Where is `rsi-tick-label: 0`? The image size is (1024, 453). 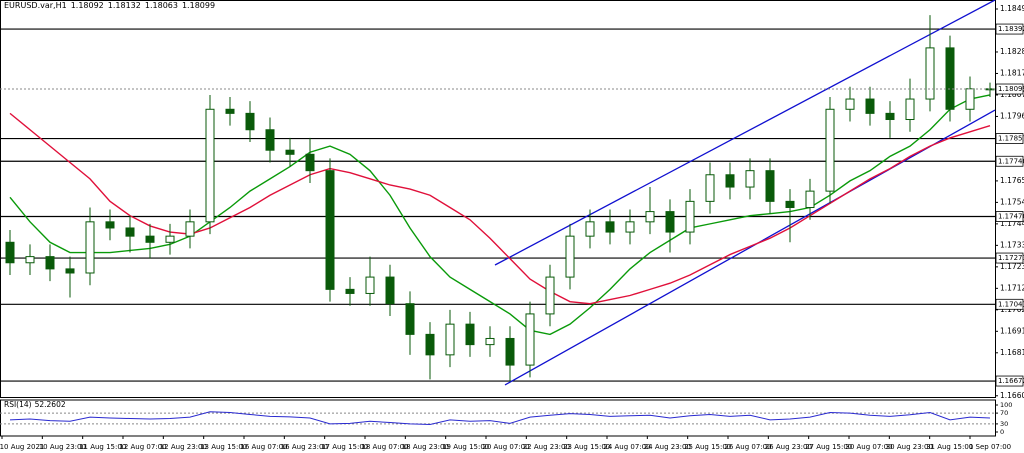
rsi-tick-label: 0 is located at coordinates (1002, 432).